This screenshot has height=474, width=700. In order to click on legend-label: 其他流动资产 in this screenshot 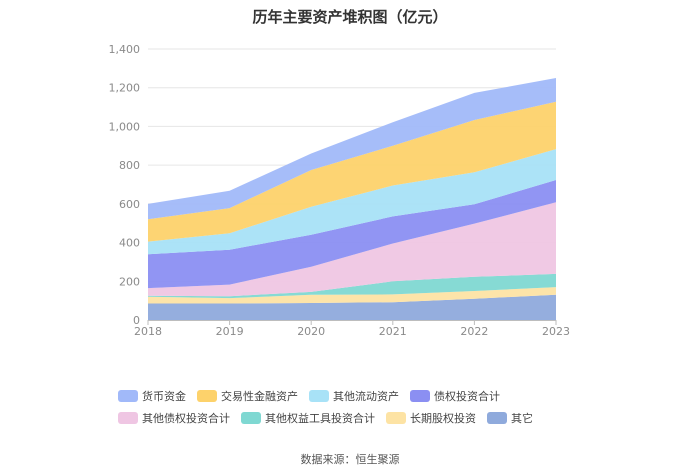, I will do `click(366, 396)`.